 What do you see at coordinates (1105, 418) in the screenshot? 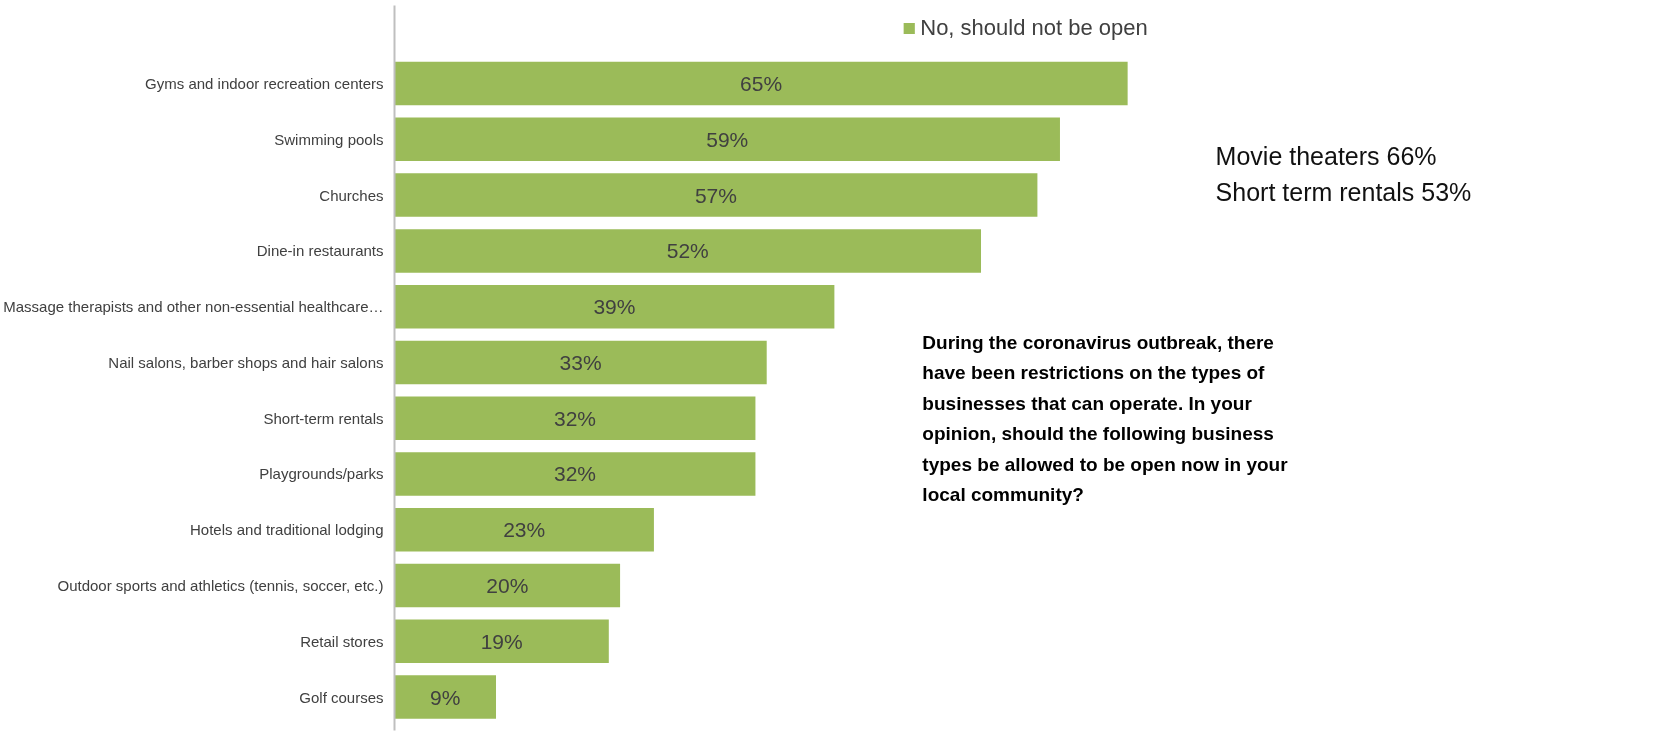
I see `annotation: During the coronavirus outbreak, there have been restrictions on the types of businesses that can operate. In your opinion, should the following business types be allowed to be open now in your local community?` at bounding box center [1105, 418].